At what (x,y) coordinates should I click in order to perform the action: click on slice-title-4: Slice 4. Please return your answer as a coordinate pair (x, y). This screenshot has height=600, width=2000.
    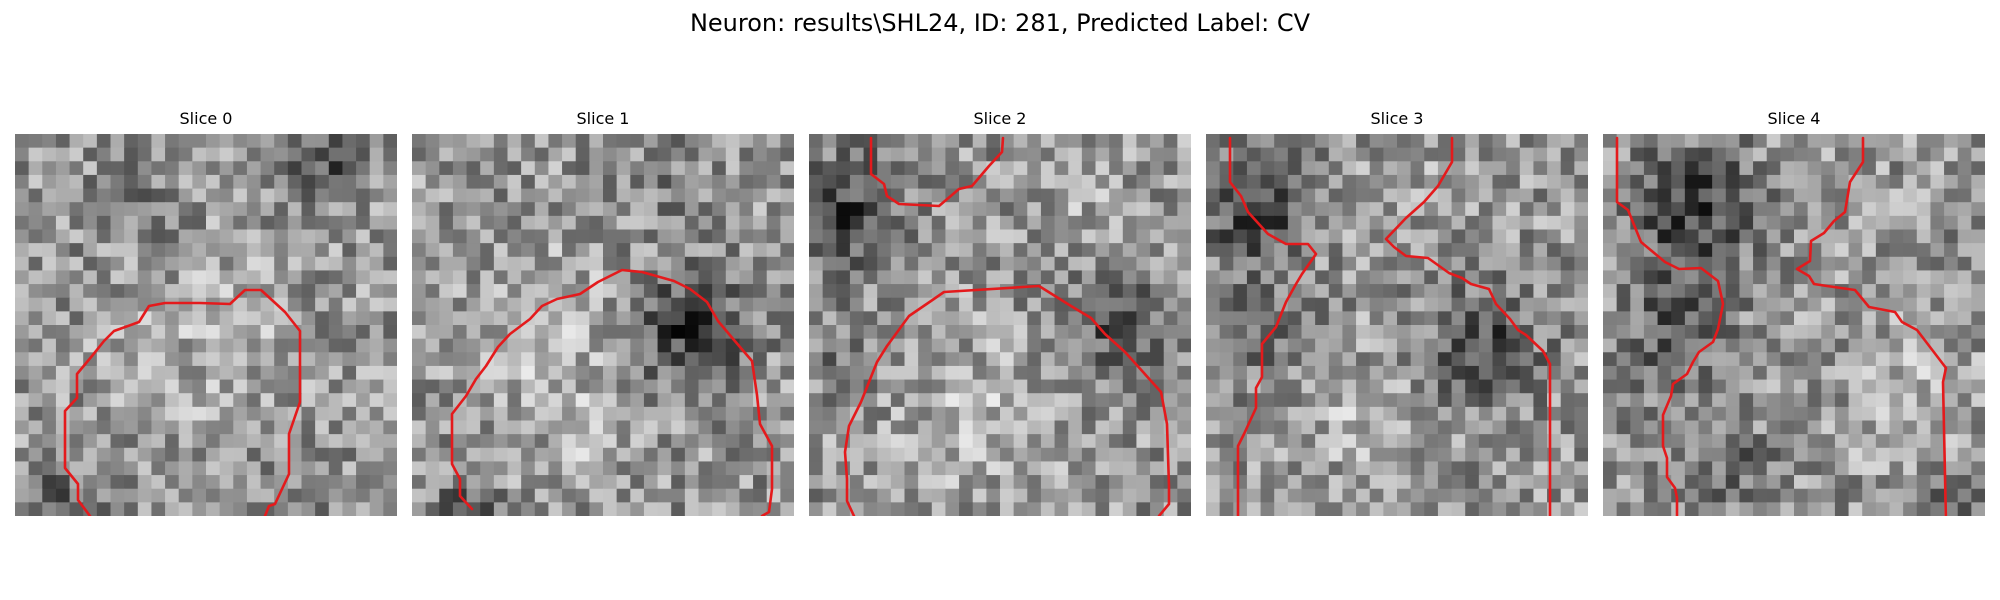
    Looking at the image, I should click on (1794, 118).